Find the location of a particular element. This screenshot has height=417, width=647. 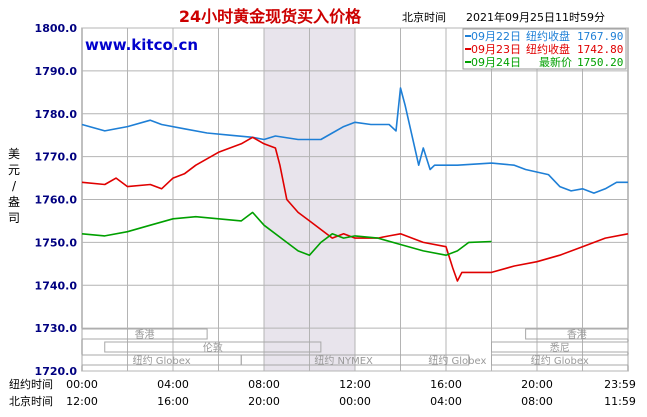

time-row-label-ny: 纽约时间 is located at coordinates (31, 384).